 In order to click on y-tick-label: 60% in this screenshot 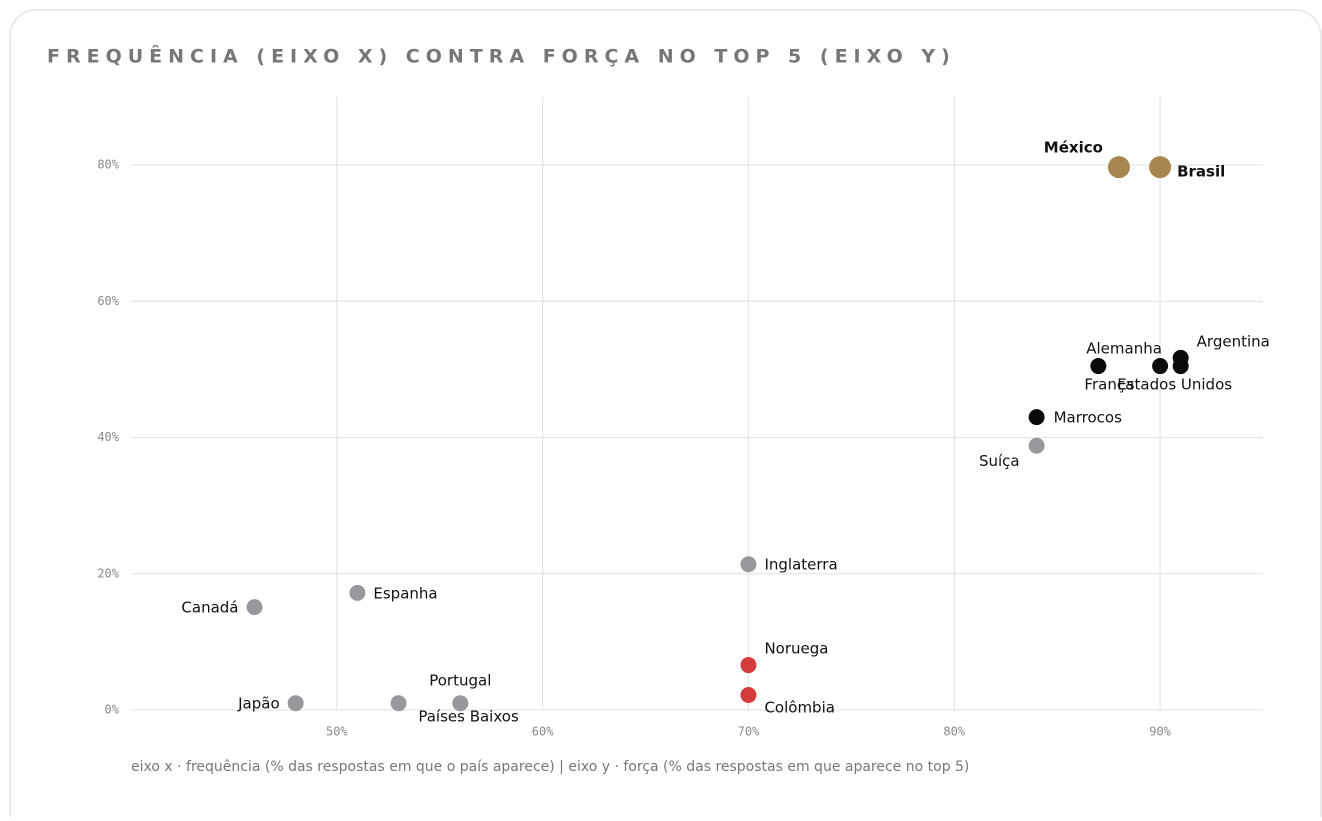, I will do `click(108, 301)`.